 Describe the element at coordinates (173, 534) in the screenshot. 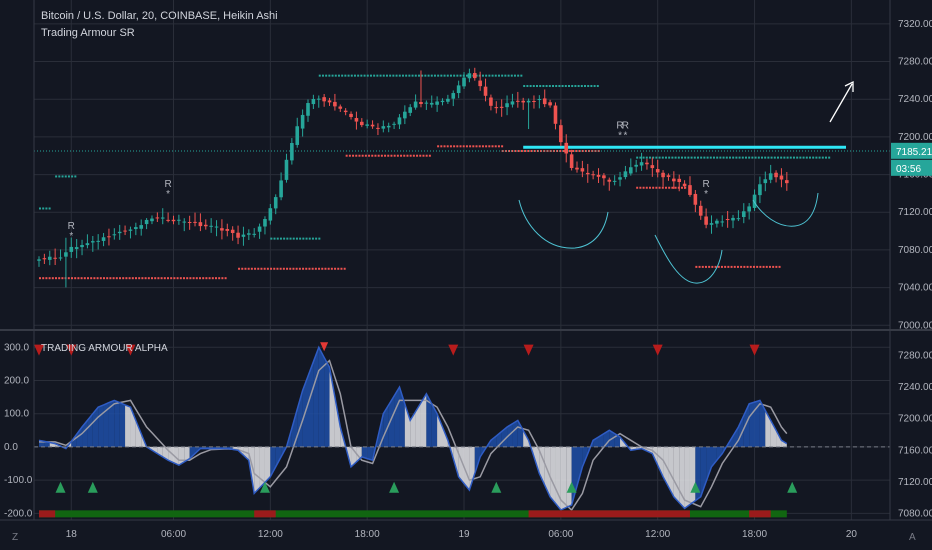

I see `time-tick-label: 06:00` at that location.